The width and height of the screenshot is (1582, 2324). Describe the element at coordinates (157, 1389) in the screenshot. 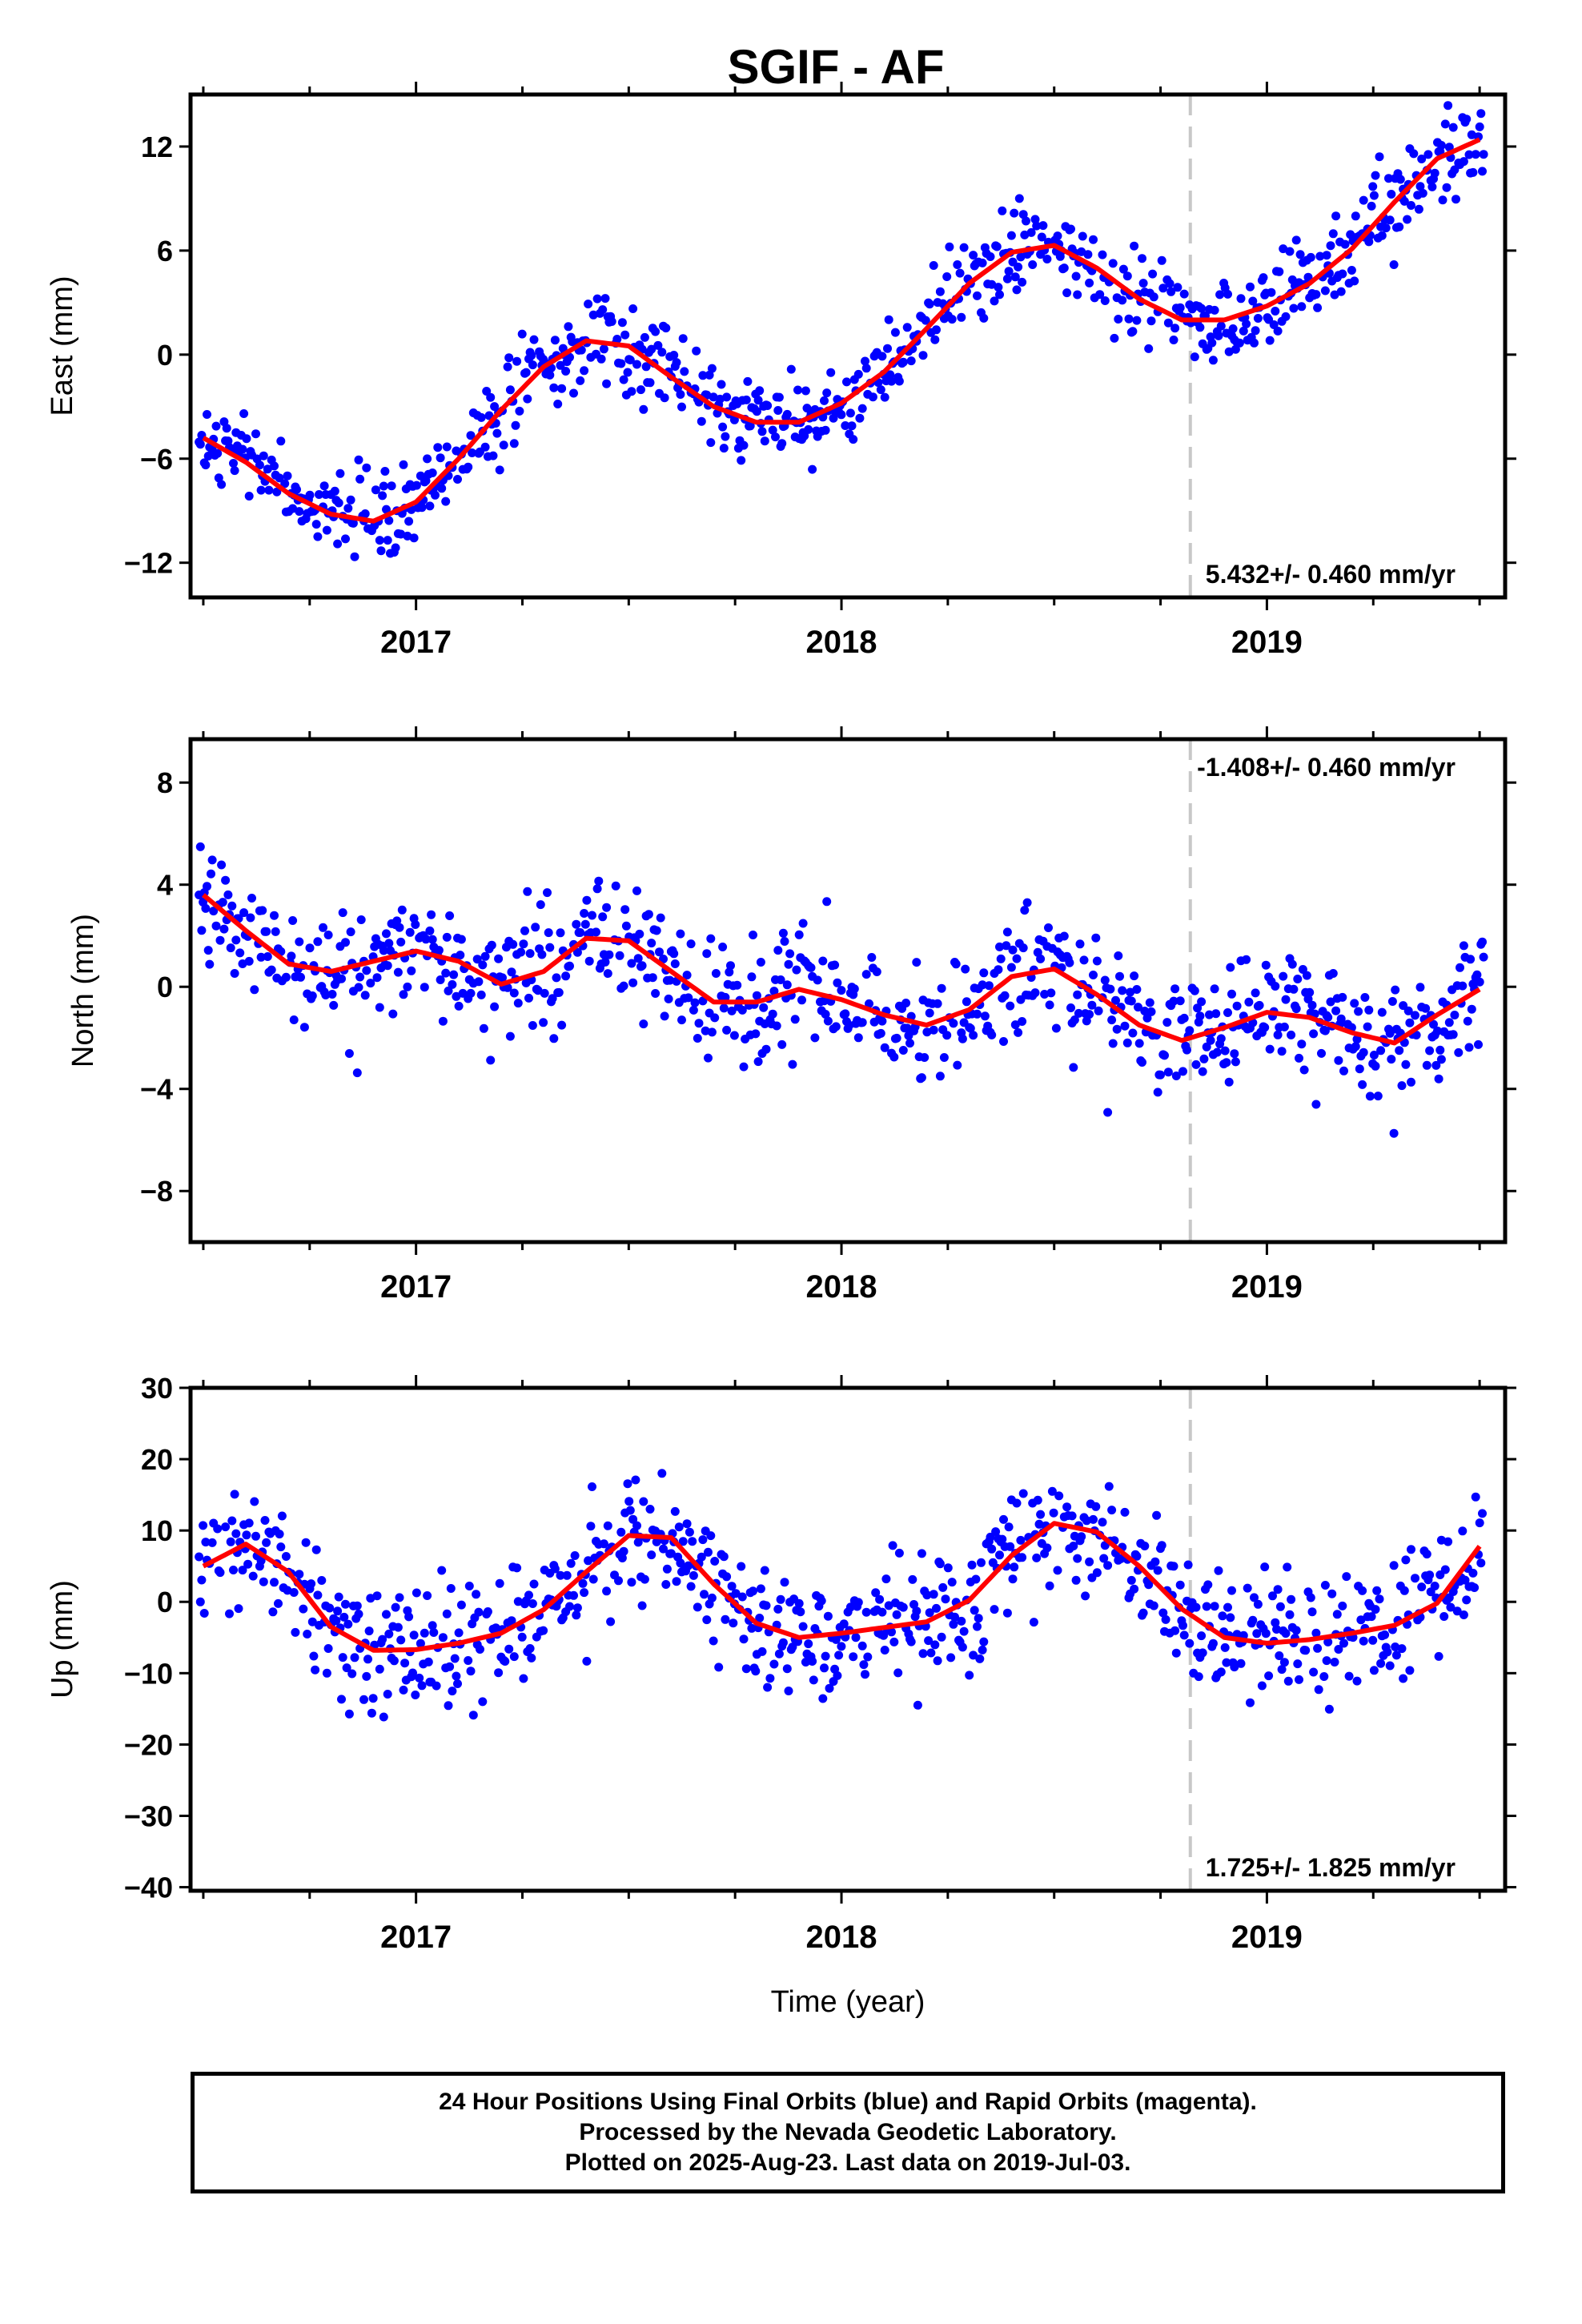

I see `y-tick-label: 30` at that location.